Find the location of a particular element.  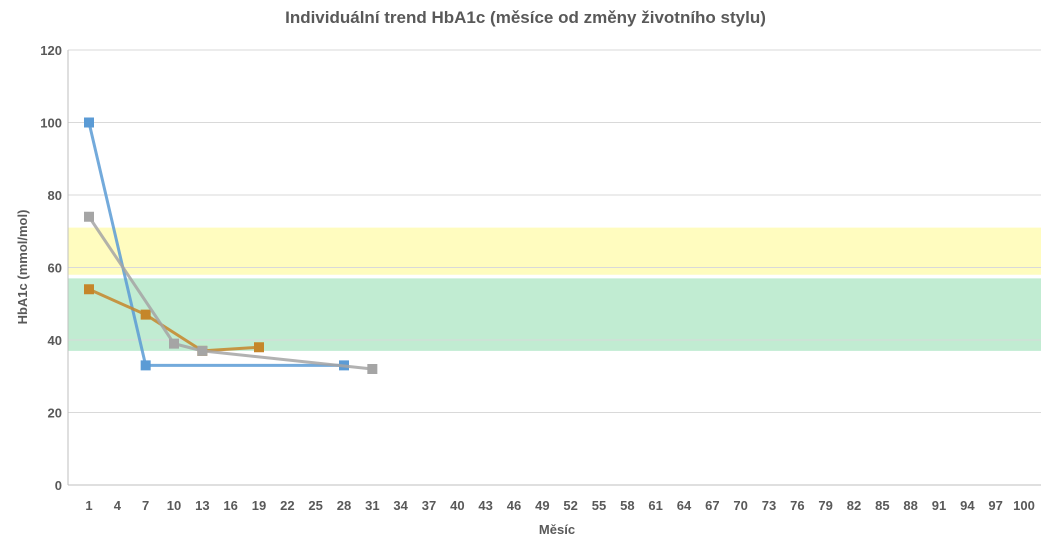

y-tick-label: 120 is located at coordinates (51, 50).